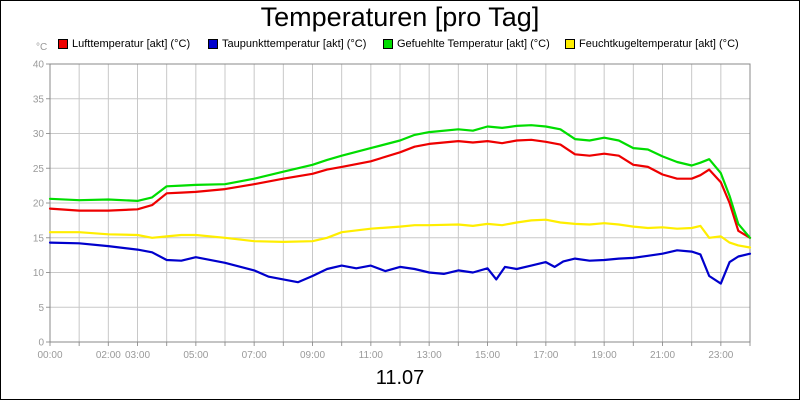 This screenshot has width=800, height=400. Describe the element at coordinates (429, 355) in the screenshot. I see `x-tick-label: 13:00` at that location.